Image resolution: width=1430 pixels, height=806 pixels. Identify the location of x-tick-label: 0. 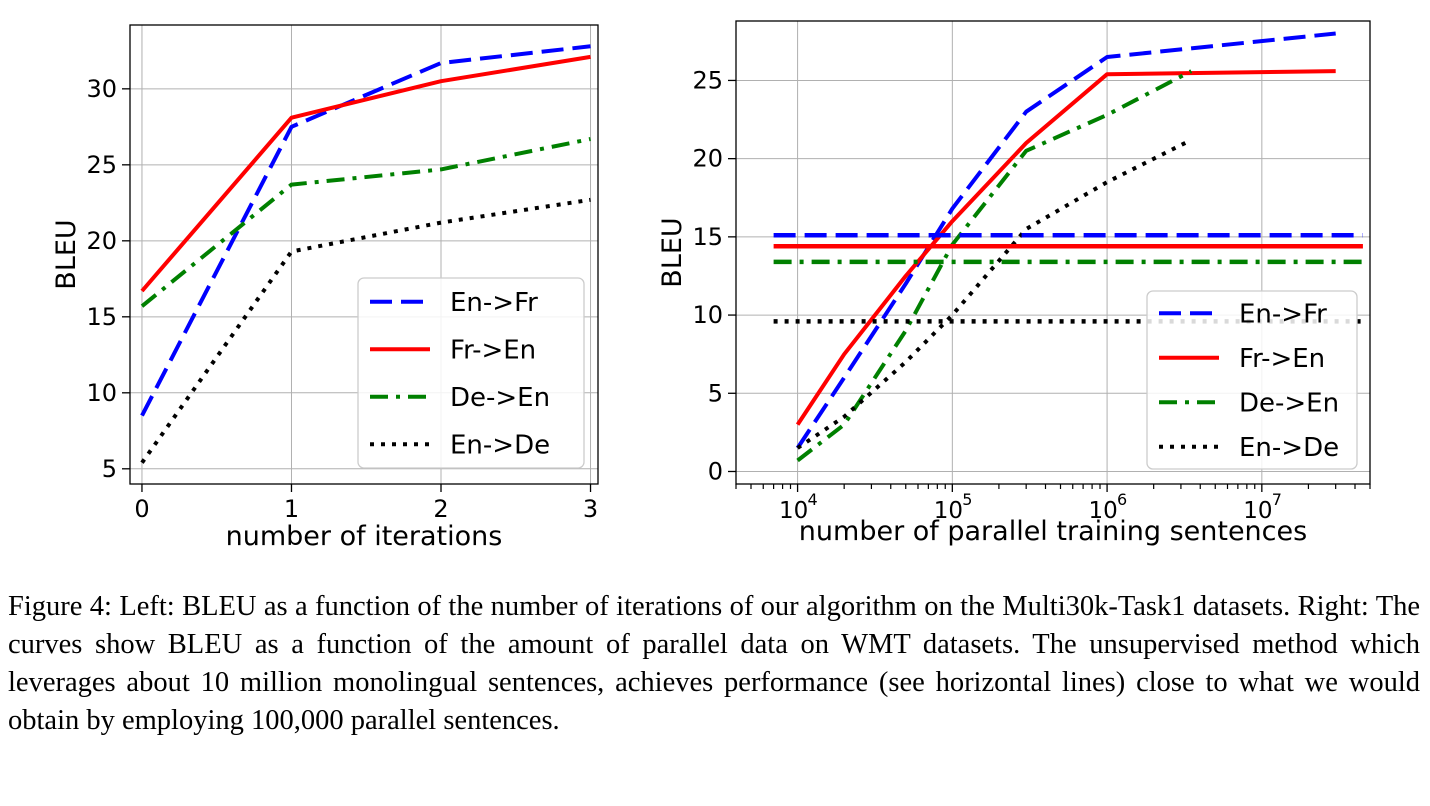
(141, 509).